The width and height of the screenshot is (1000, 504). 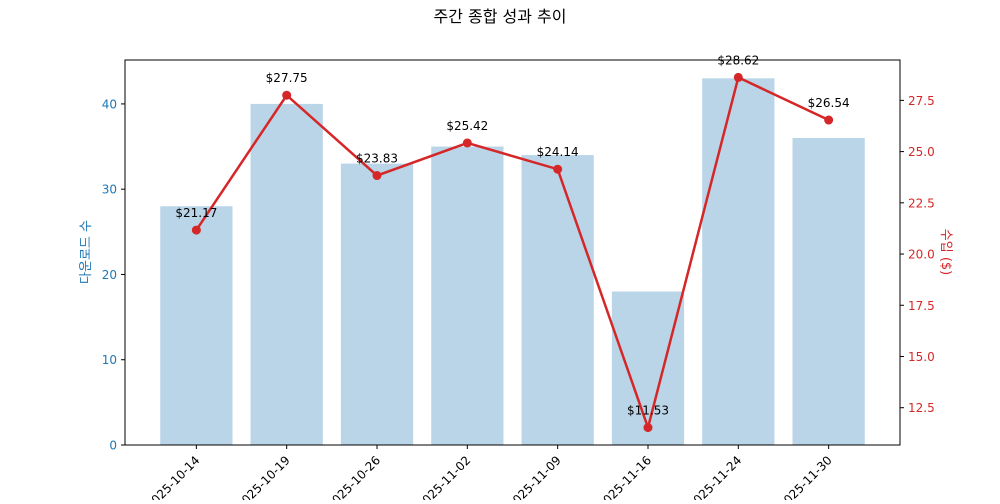 What do you see at coordinates (714, 476) in the screenshot?
I see `x-tick-label: 2025-11-24` at bounding box center [714, 476].